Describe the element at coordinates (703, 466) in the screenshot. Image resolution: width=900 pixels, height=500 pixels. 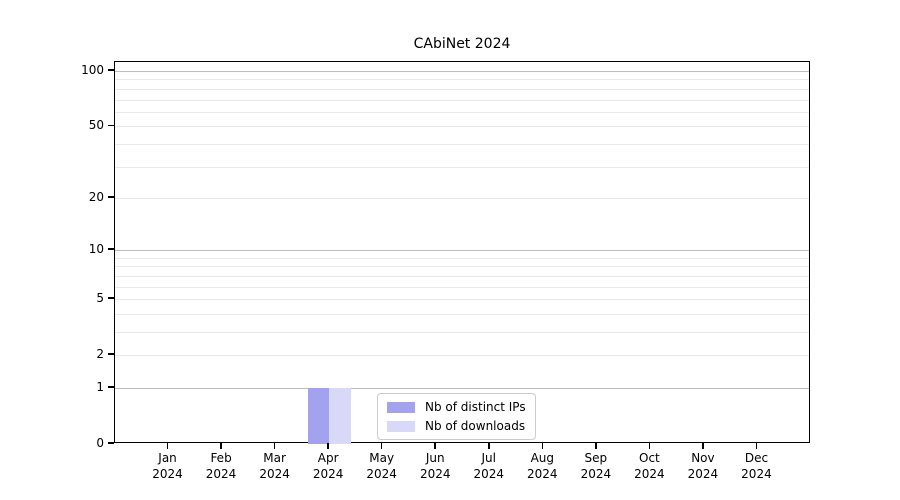
I see `x-tick-label: Nov 2024` at that location.